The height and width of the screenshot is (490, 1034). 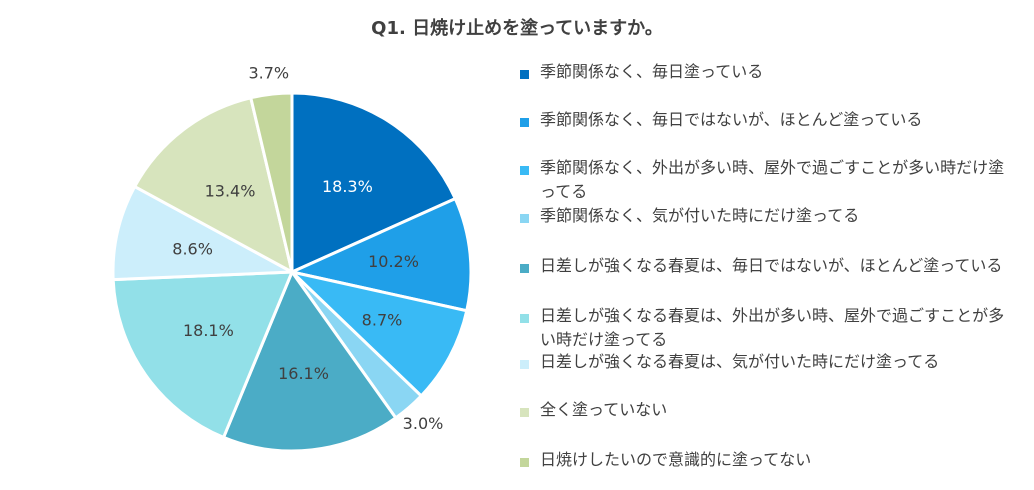 What do you see at coordinates (676, 459) in the screenshot?
I see `legend-label: 日焼けしたいので意識的に塗ってない` at bounding box center [676, 459].